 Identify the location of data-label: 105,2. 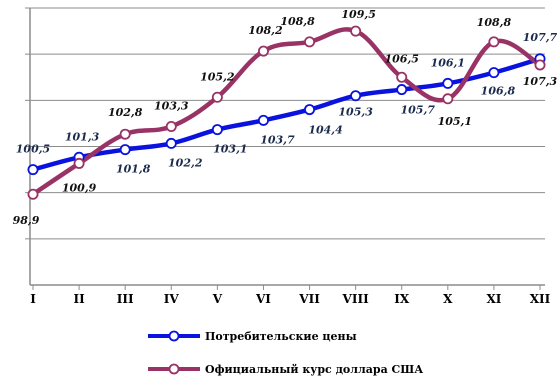
(217, 76).